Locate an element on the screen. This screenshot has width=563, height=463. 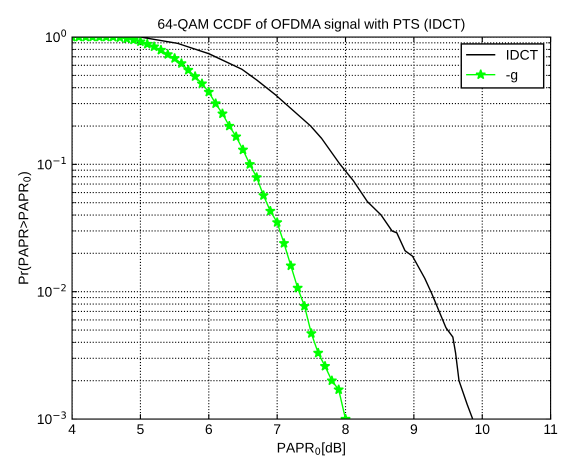
x-tick-label: 9 is located at coordinates (414, 429).